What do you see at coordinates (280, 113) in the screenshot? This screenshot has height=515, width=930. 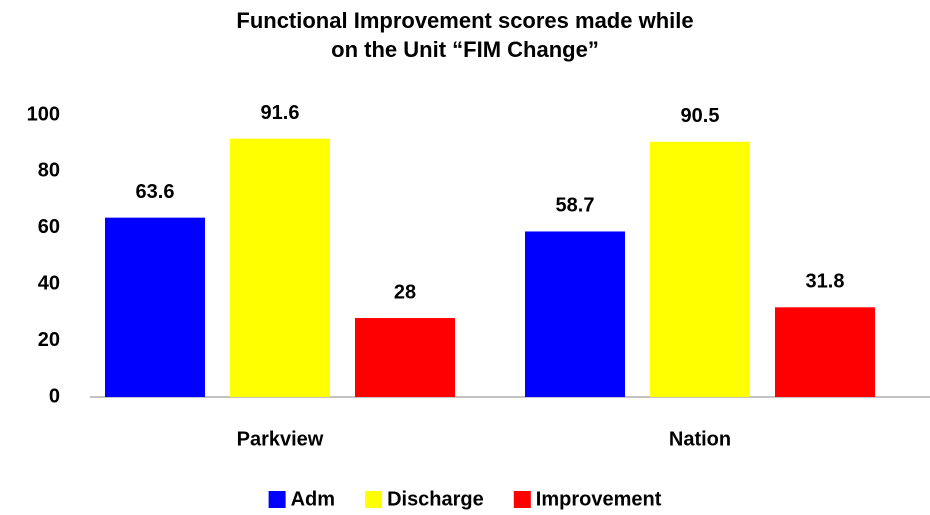 I see `data-label: 91.6` at bounding box center [280, 113].